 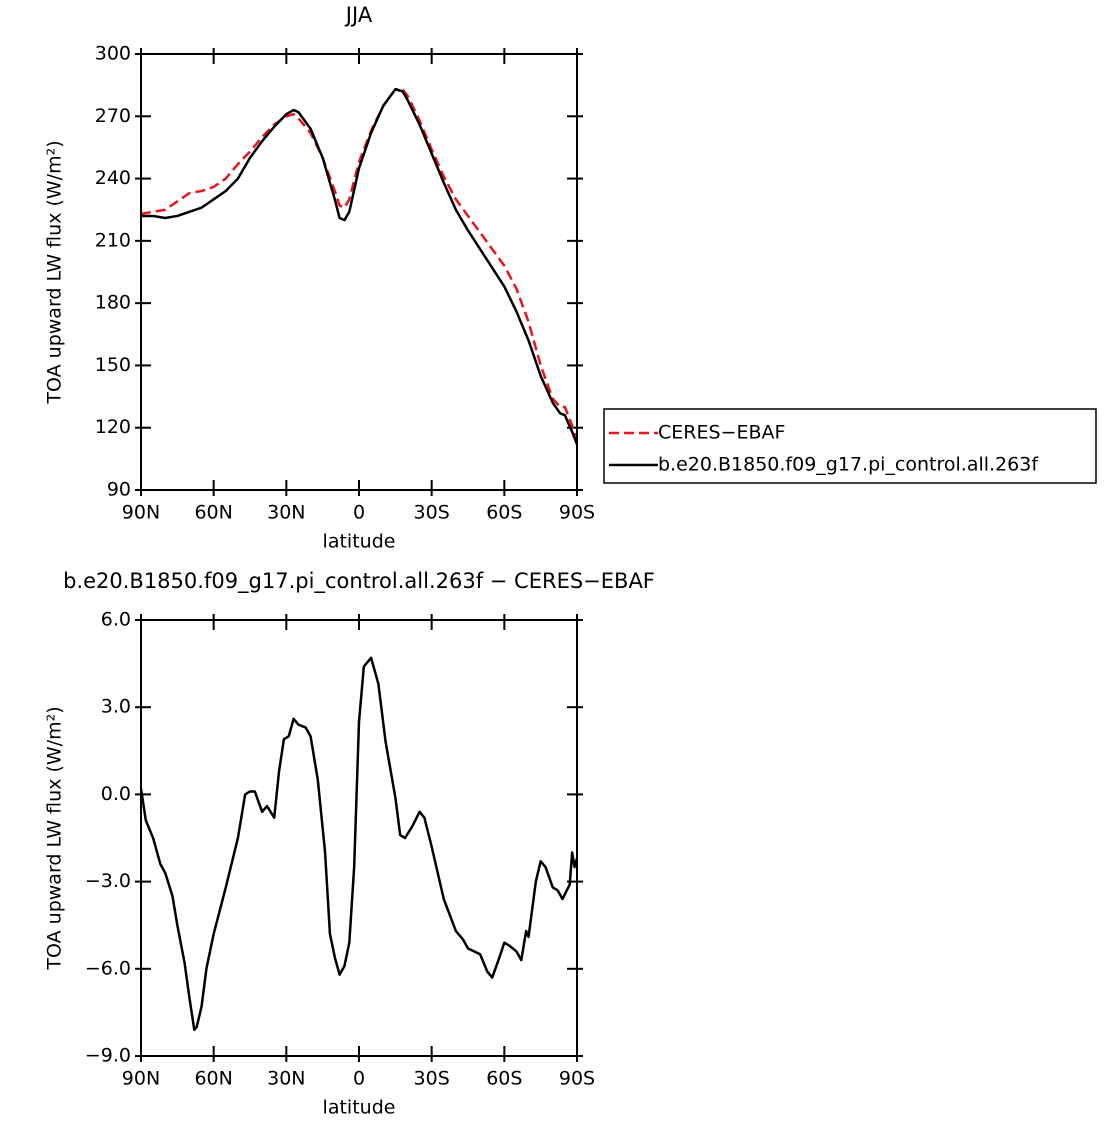 What do you see at coordinates (848, 465) in the screenshot?
I see `legend-label: b.e20.B1850.f09_g17.pi_control.all.263f` at bounding box center [848, 465].